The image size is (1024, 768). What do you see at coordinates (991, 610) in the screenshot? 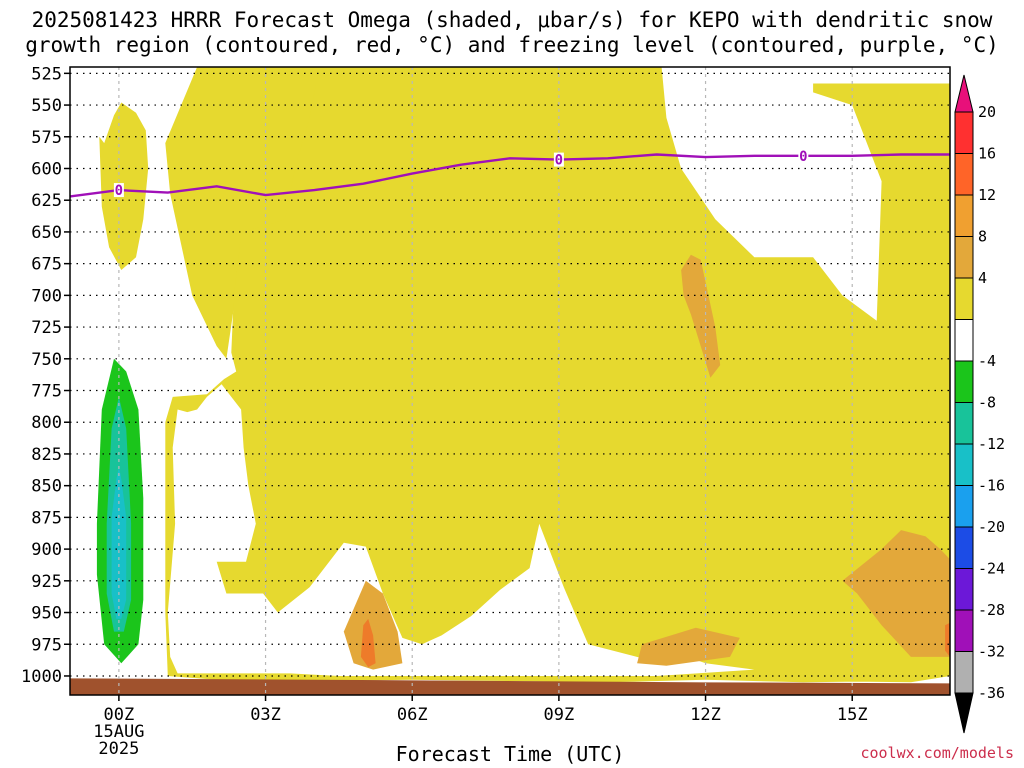
I see `colorbar-label-11: -28` at bounding box center [991, 610].